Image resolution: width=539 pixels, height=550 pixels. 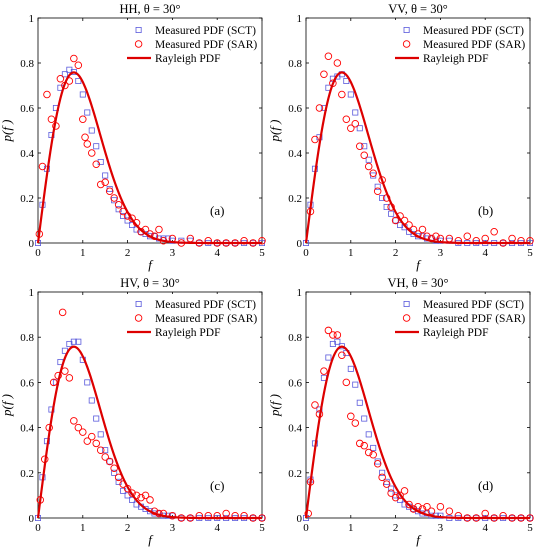 What do you see at coordinates (417, 283) in the screenshot?
I see `panel-title: VH, θ = 30°` at bounding box center [417, 283].